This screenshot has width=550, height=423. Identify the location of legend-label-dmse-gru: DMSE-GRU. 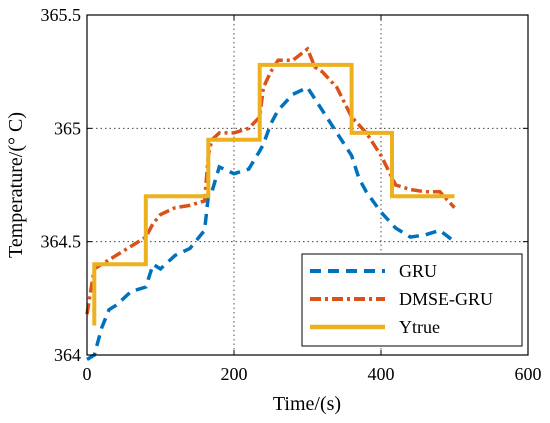
(446, 299).